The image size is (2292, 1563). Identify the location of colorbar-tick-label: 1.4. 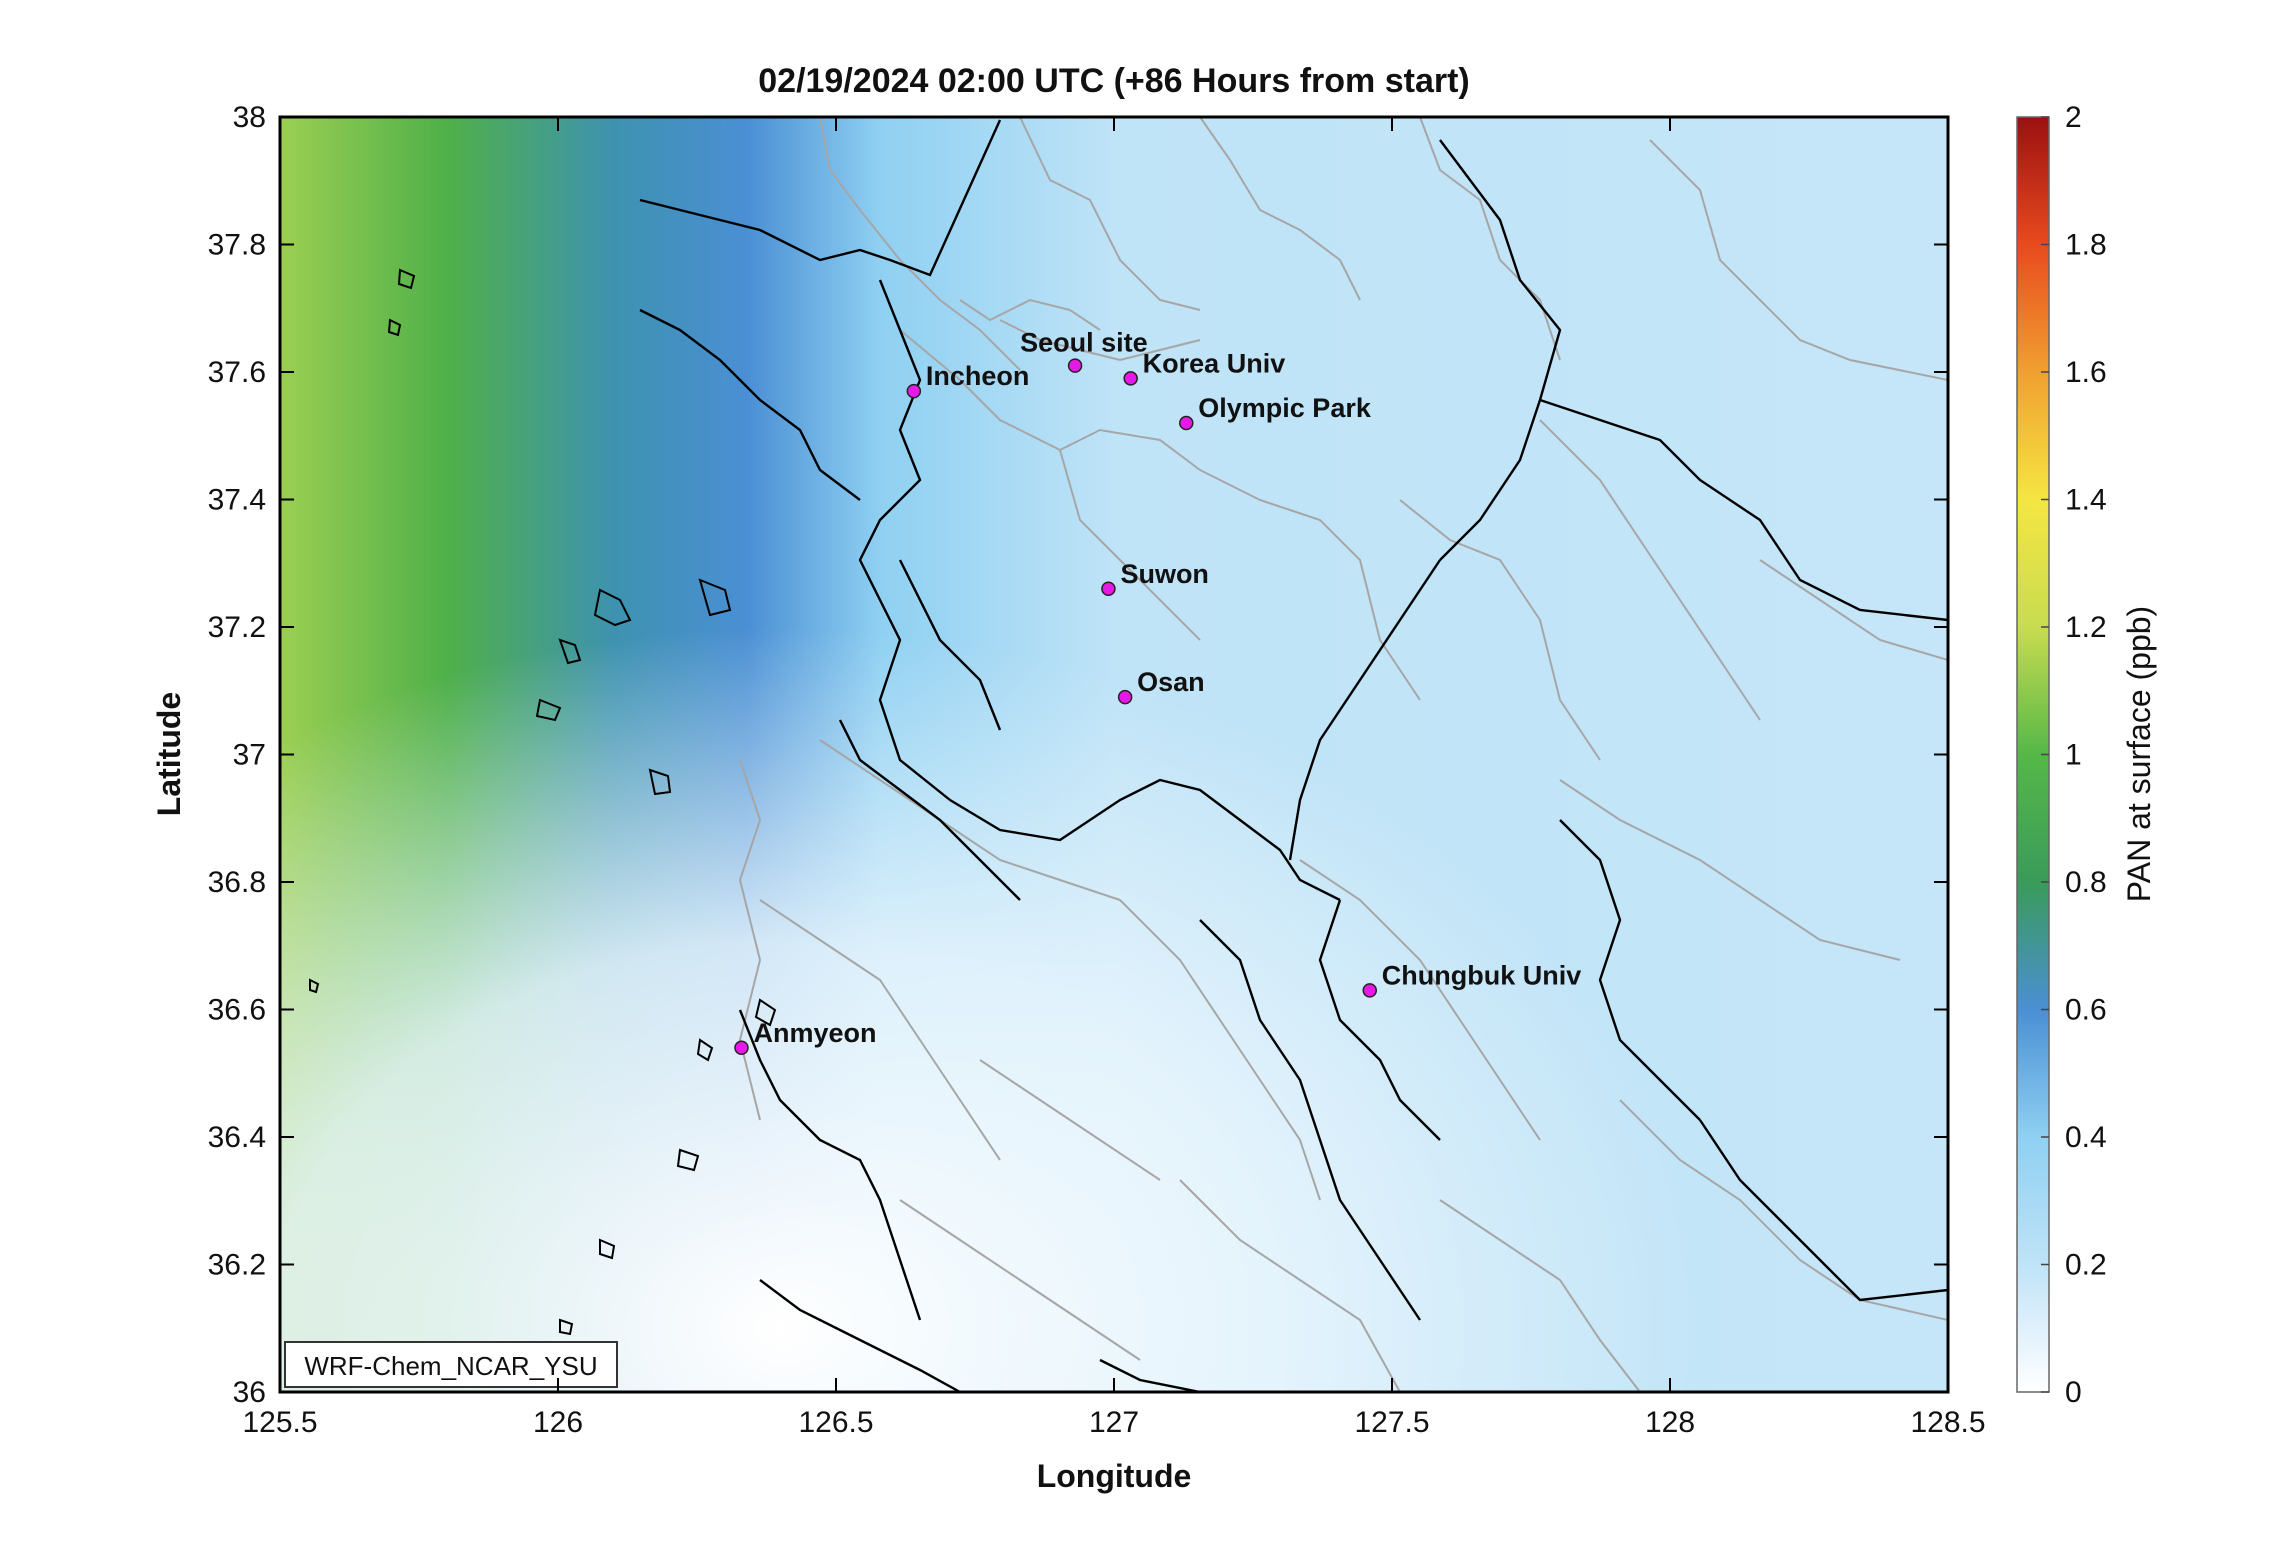
(2086, 500).